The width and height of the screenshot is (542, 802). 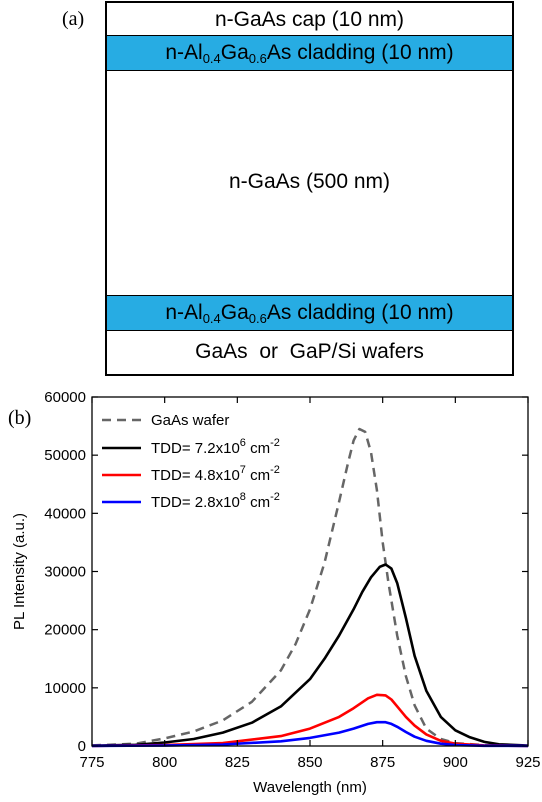 I want to click on y-tick-label-30000: 30000, so click(x=65, y=572).